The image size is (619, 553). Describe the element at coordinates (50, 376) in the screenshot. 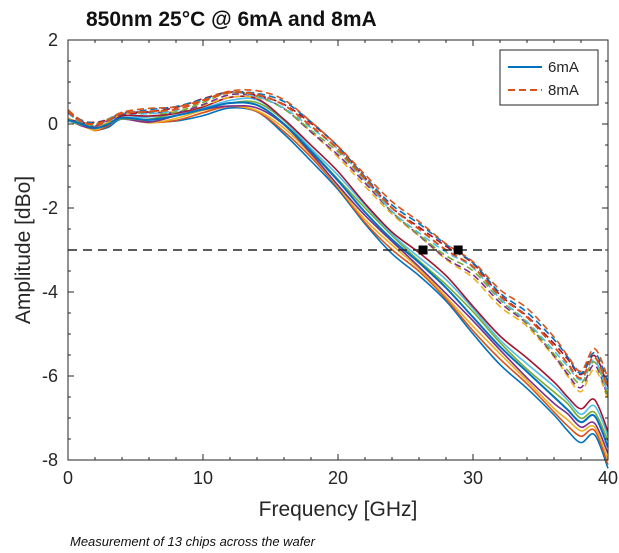

I see `y-tick-label-4: -6` at that location.